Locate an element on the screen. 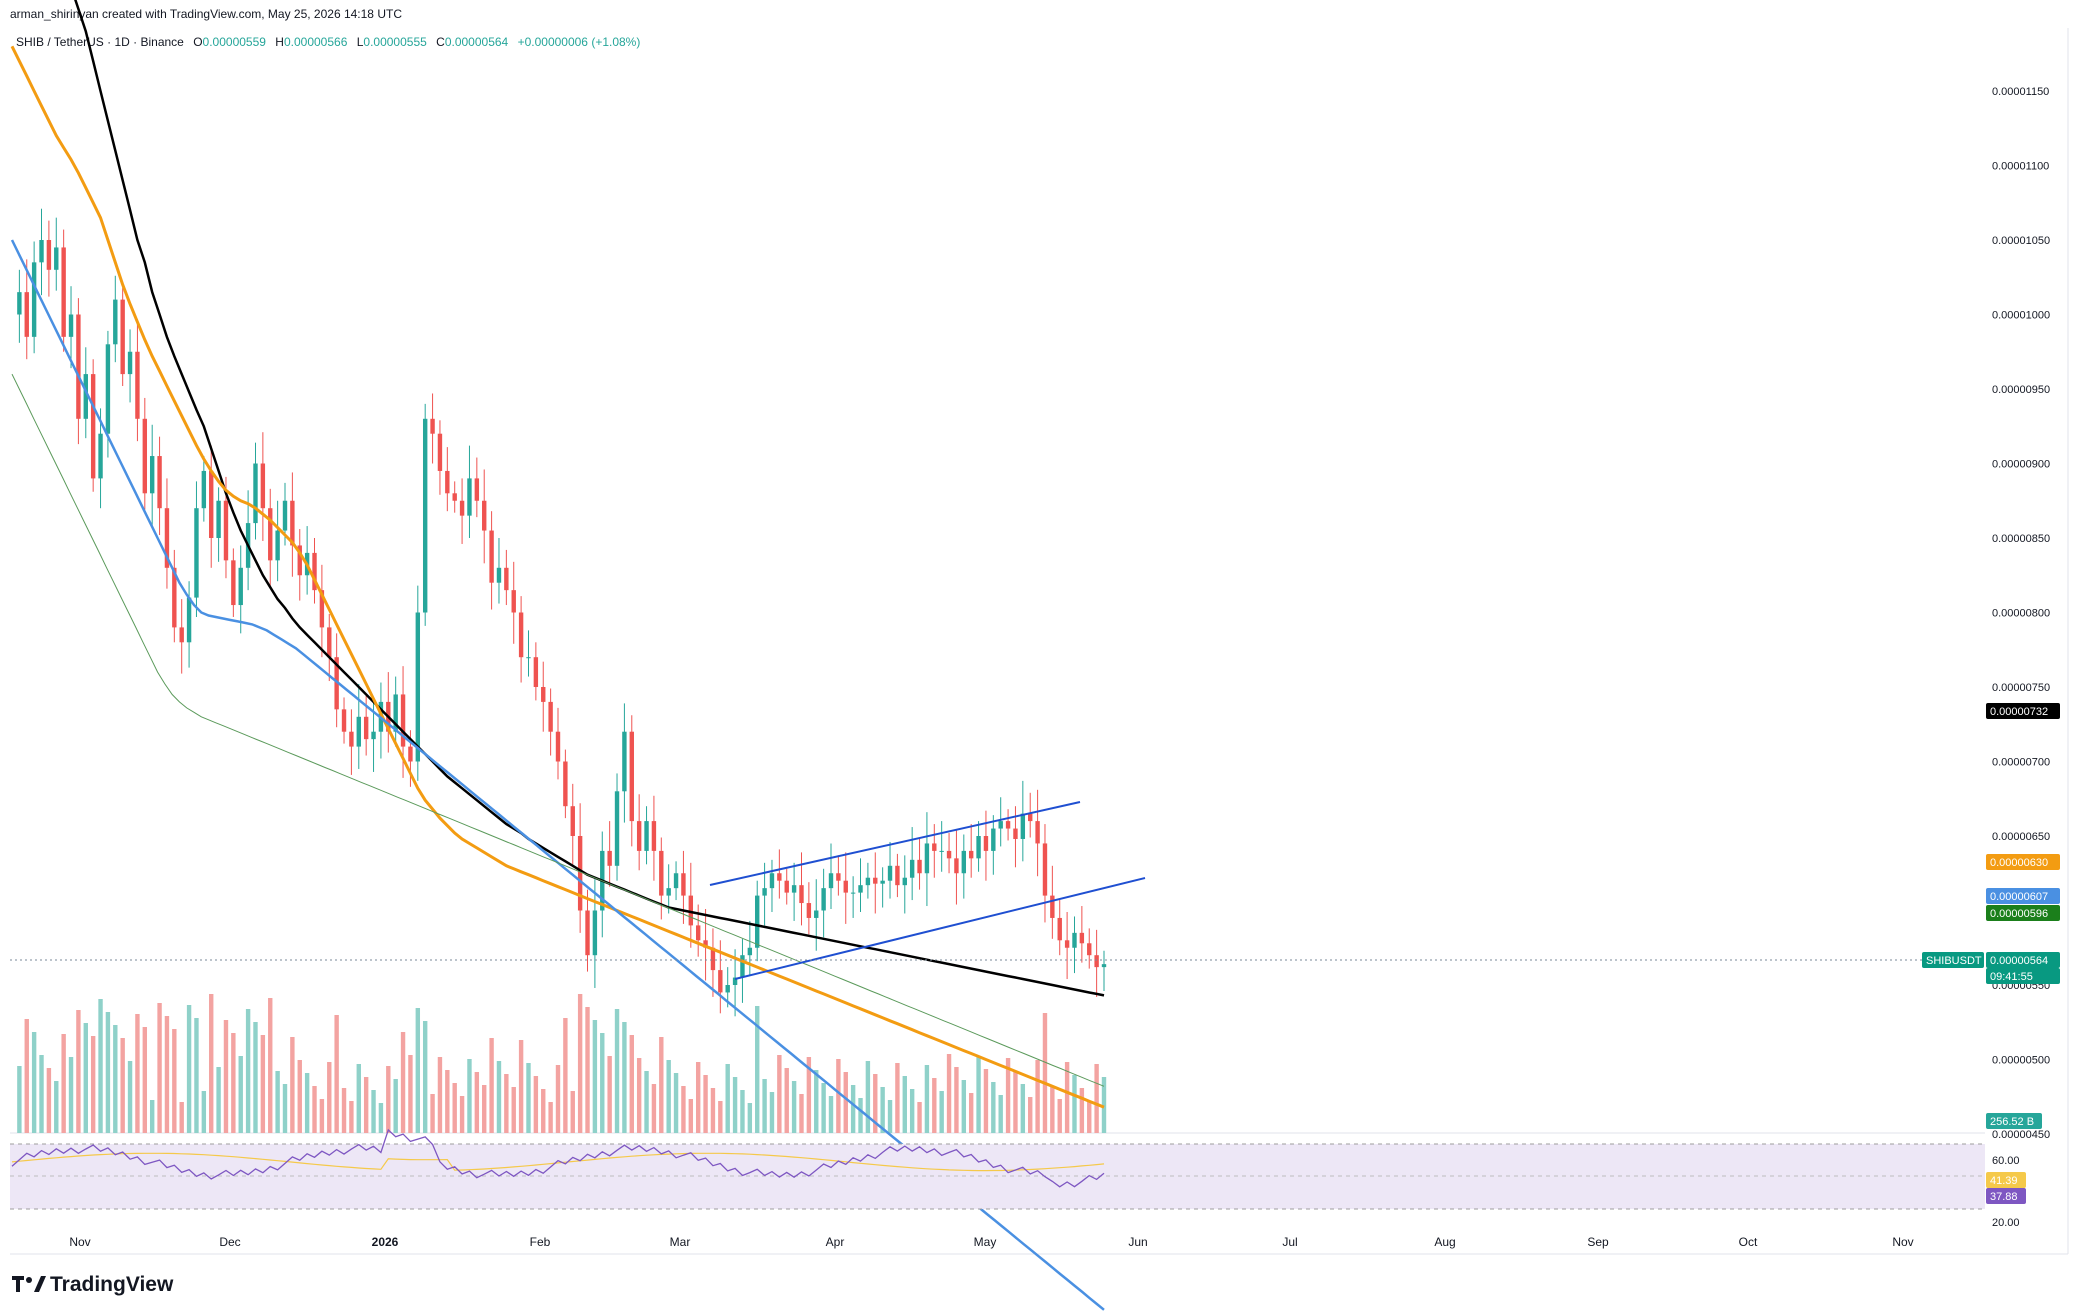  channel-upper-line is located at coordinates (895, 843).